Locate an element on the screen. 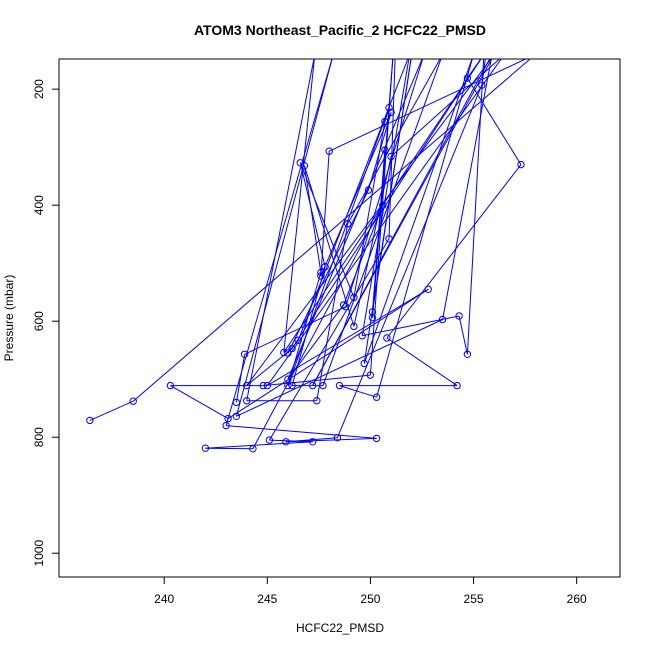 The image size is (650, 650). y-tick-label: 400 is located at coordinates (39, 205).